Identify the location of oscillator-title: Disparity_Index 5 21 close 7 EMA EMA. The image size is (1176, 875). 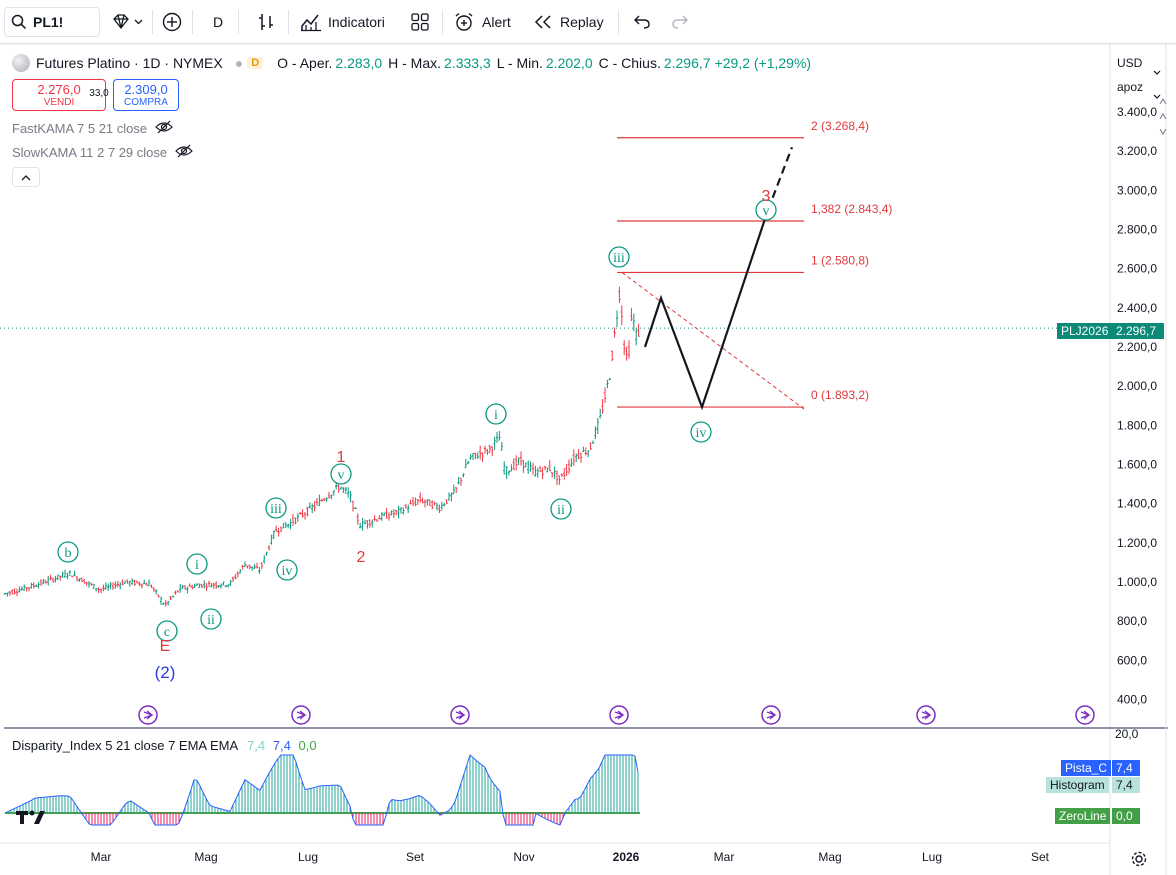
(125, 745).